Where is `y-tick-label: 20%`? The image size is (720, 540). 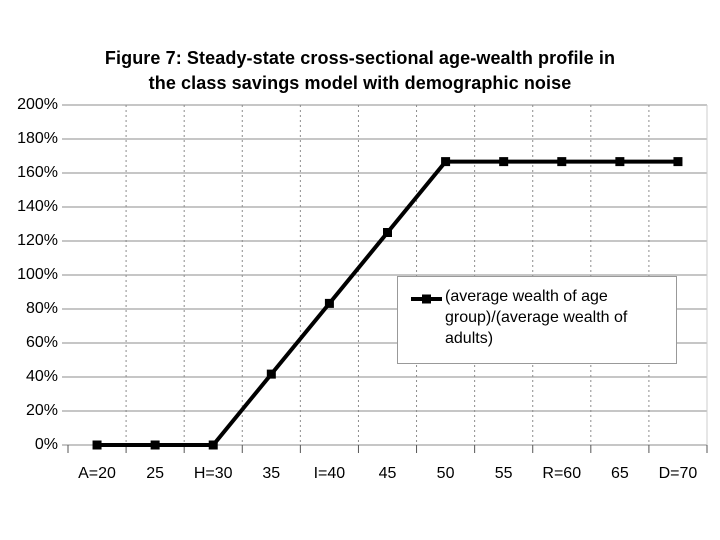
y-tick-label: 20% is located at coordinates (41, 410).